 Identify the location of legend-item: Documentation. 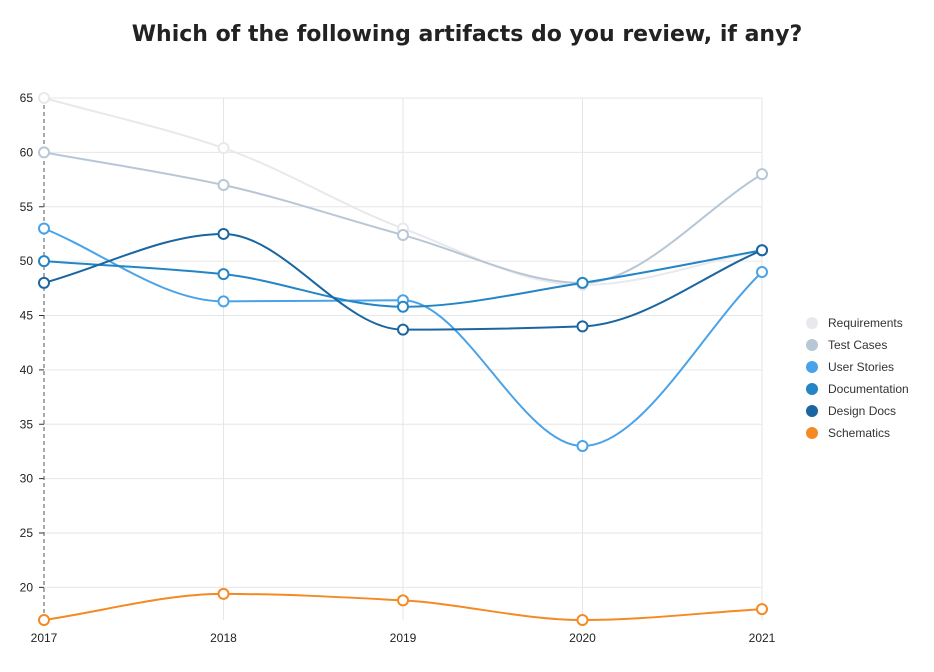
(857, 389).